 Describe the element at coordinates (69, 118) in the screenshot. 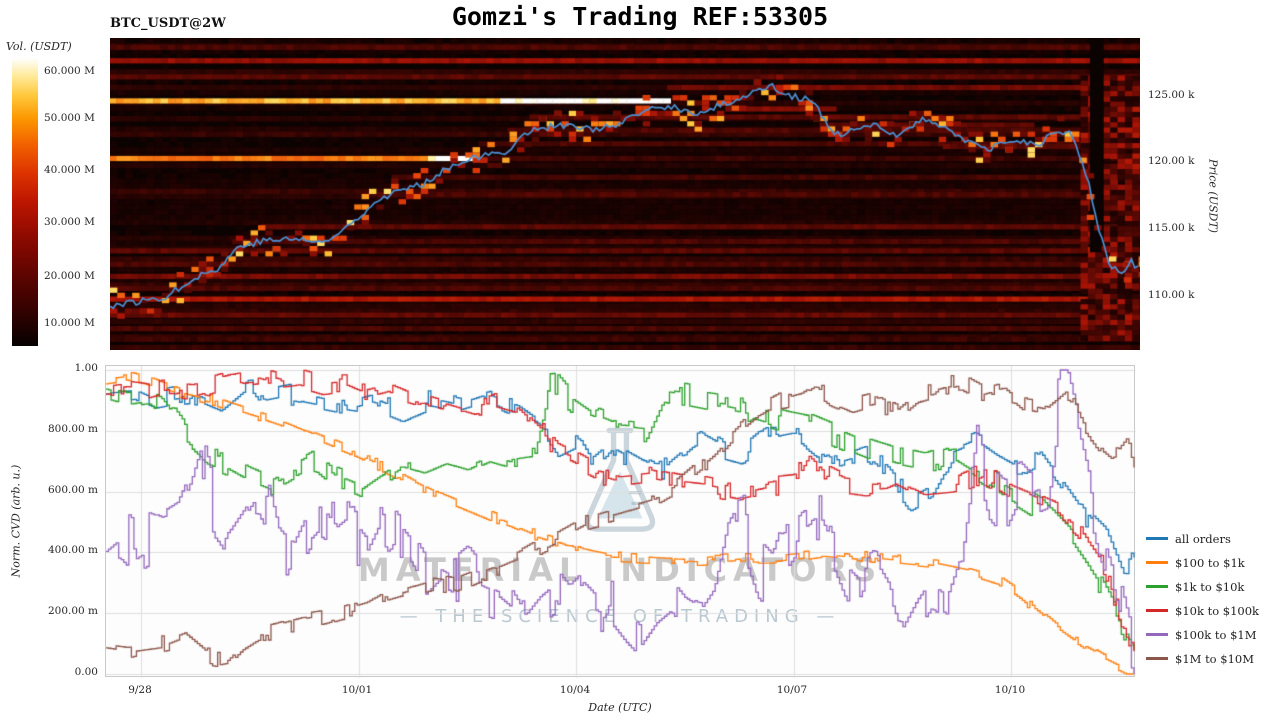

I see `colorbar-tick: 50.000 M` at that location.